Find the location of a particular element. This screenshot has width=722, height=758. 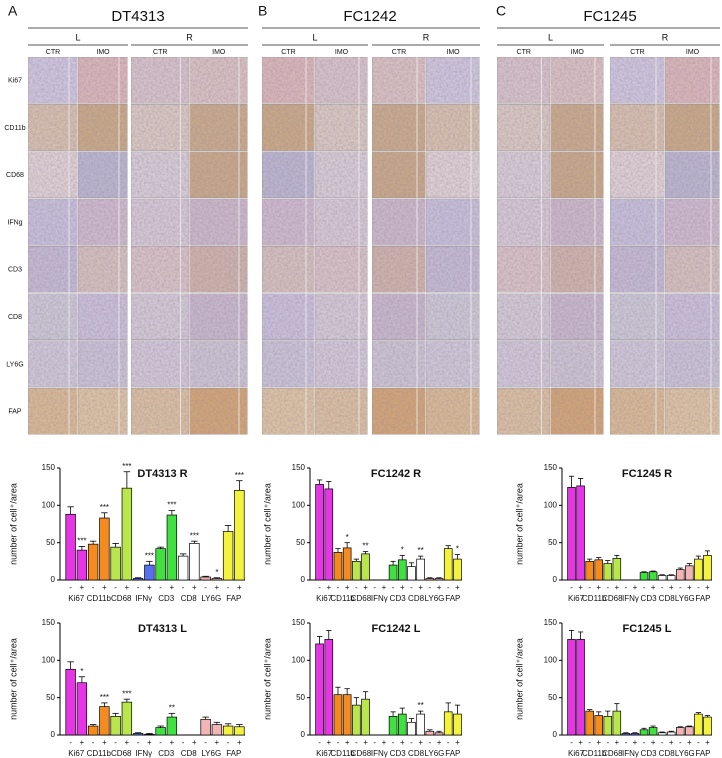

chart-title: FC1245 L is located at coordinates (647, 629).